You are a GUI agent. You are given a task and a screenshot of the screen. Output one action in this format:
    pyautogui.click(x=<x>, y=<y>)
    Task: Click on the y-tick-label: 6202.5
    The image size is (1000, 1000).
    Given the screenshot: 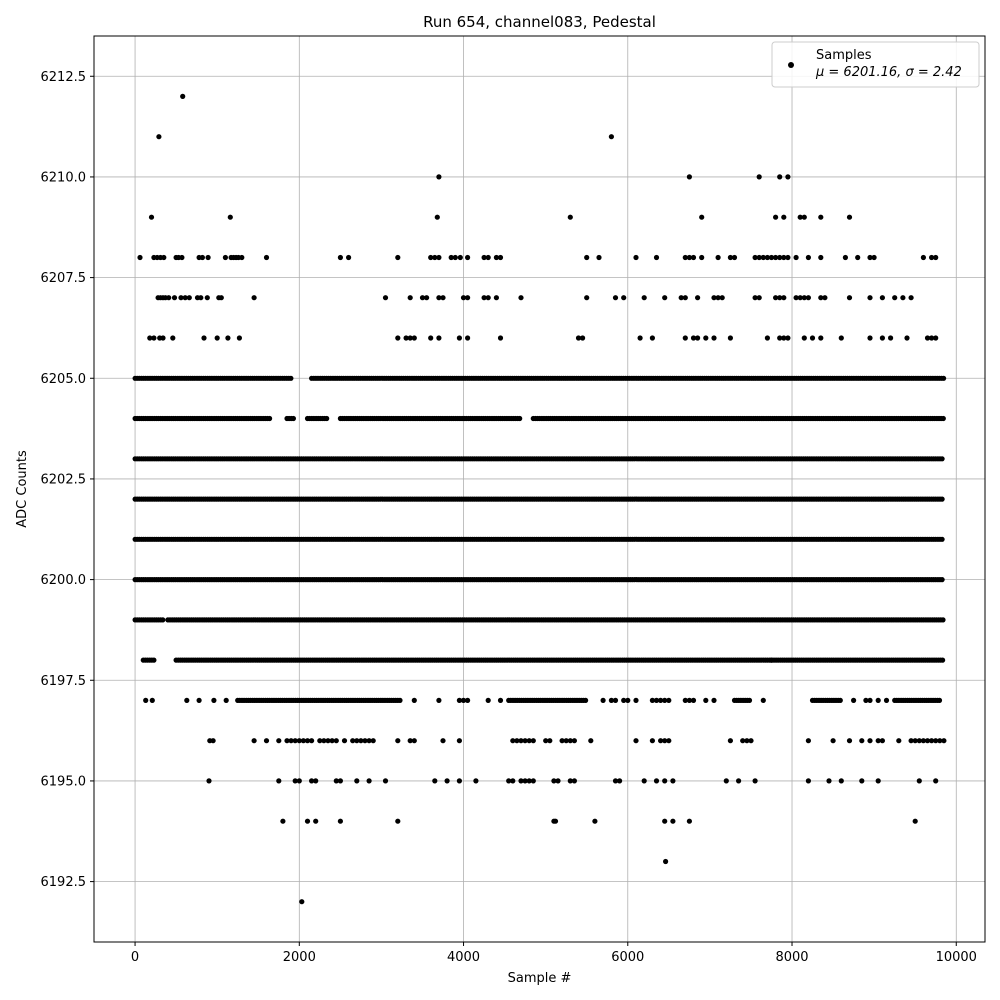 What is the action you would take?
    pyautogui.click(x=64, y=479)
    